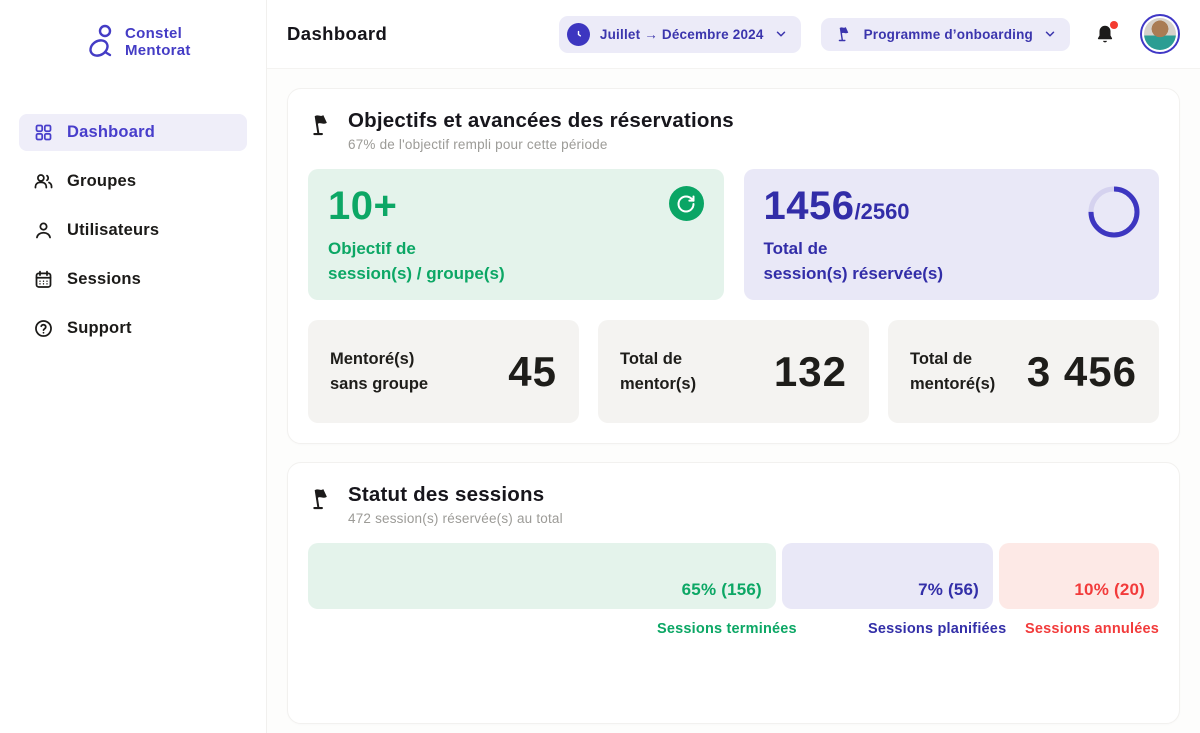 The image size is (1200, 733). What do you see at coordinates (1079, 576) in the screenshot?
I see `bar-segment-cancelled: 10% (20)` at bounding box center [1079, 576].